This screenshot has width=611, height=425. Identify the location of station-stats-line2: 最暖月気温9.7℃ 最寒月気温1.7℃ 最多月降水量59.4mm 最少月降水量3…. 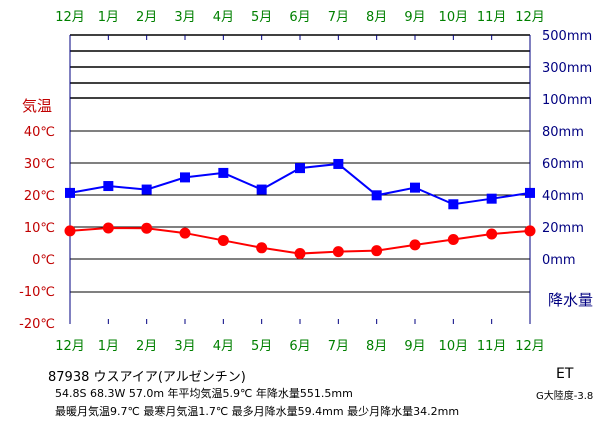
(257, 411).